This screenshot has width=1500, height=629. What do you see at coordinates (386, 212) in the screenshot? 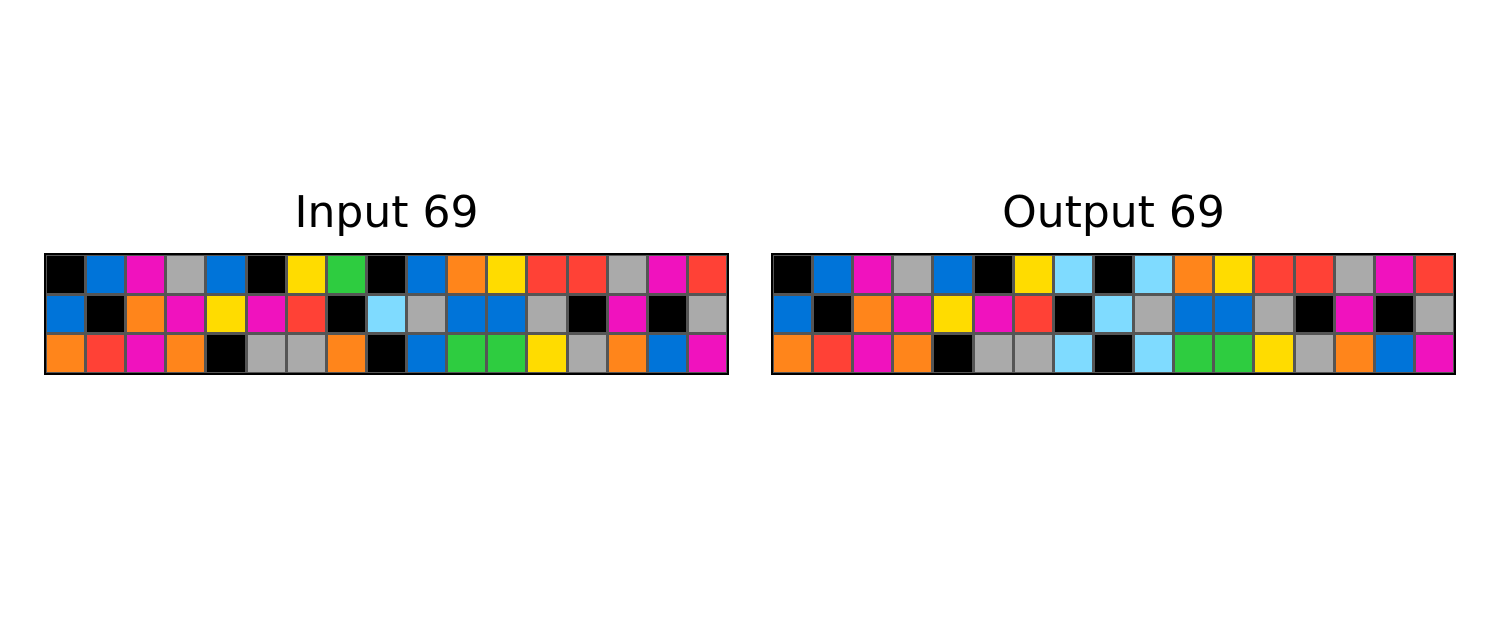
I see `input-title: Input 69` at bounding box center [386, 212].